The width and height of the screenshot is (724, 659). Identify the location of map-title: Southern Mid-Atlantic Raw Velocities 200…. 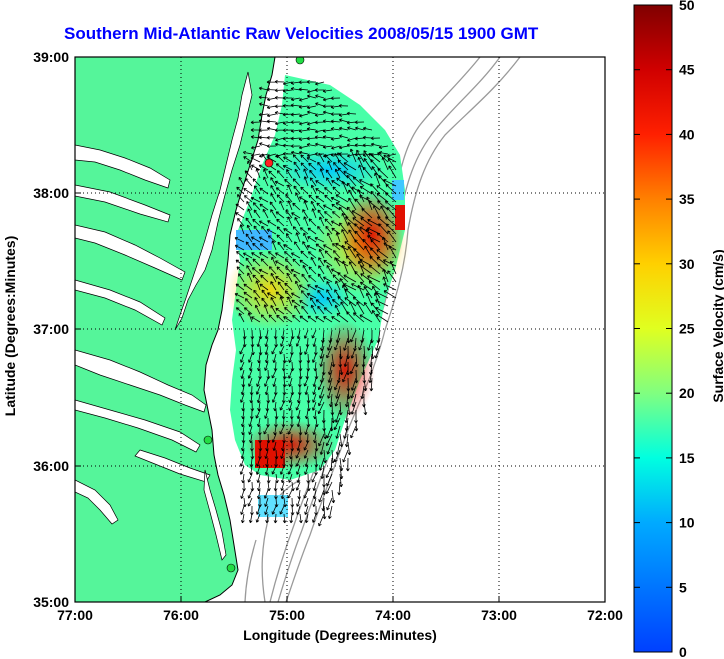
(301, 33).